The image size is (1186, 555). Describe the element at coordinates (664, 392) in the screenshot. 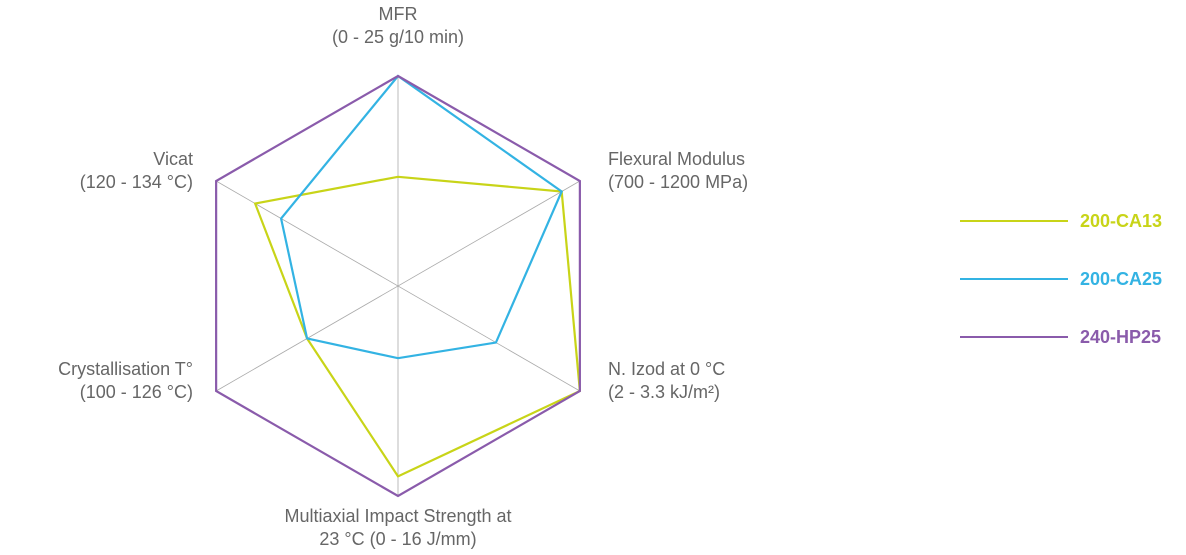

I see `axis-label-range: (2 - 3.3 kJ/m²)` at that location.